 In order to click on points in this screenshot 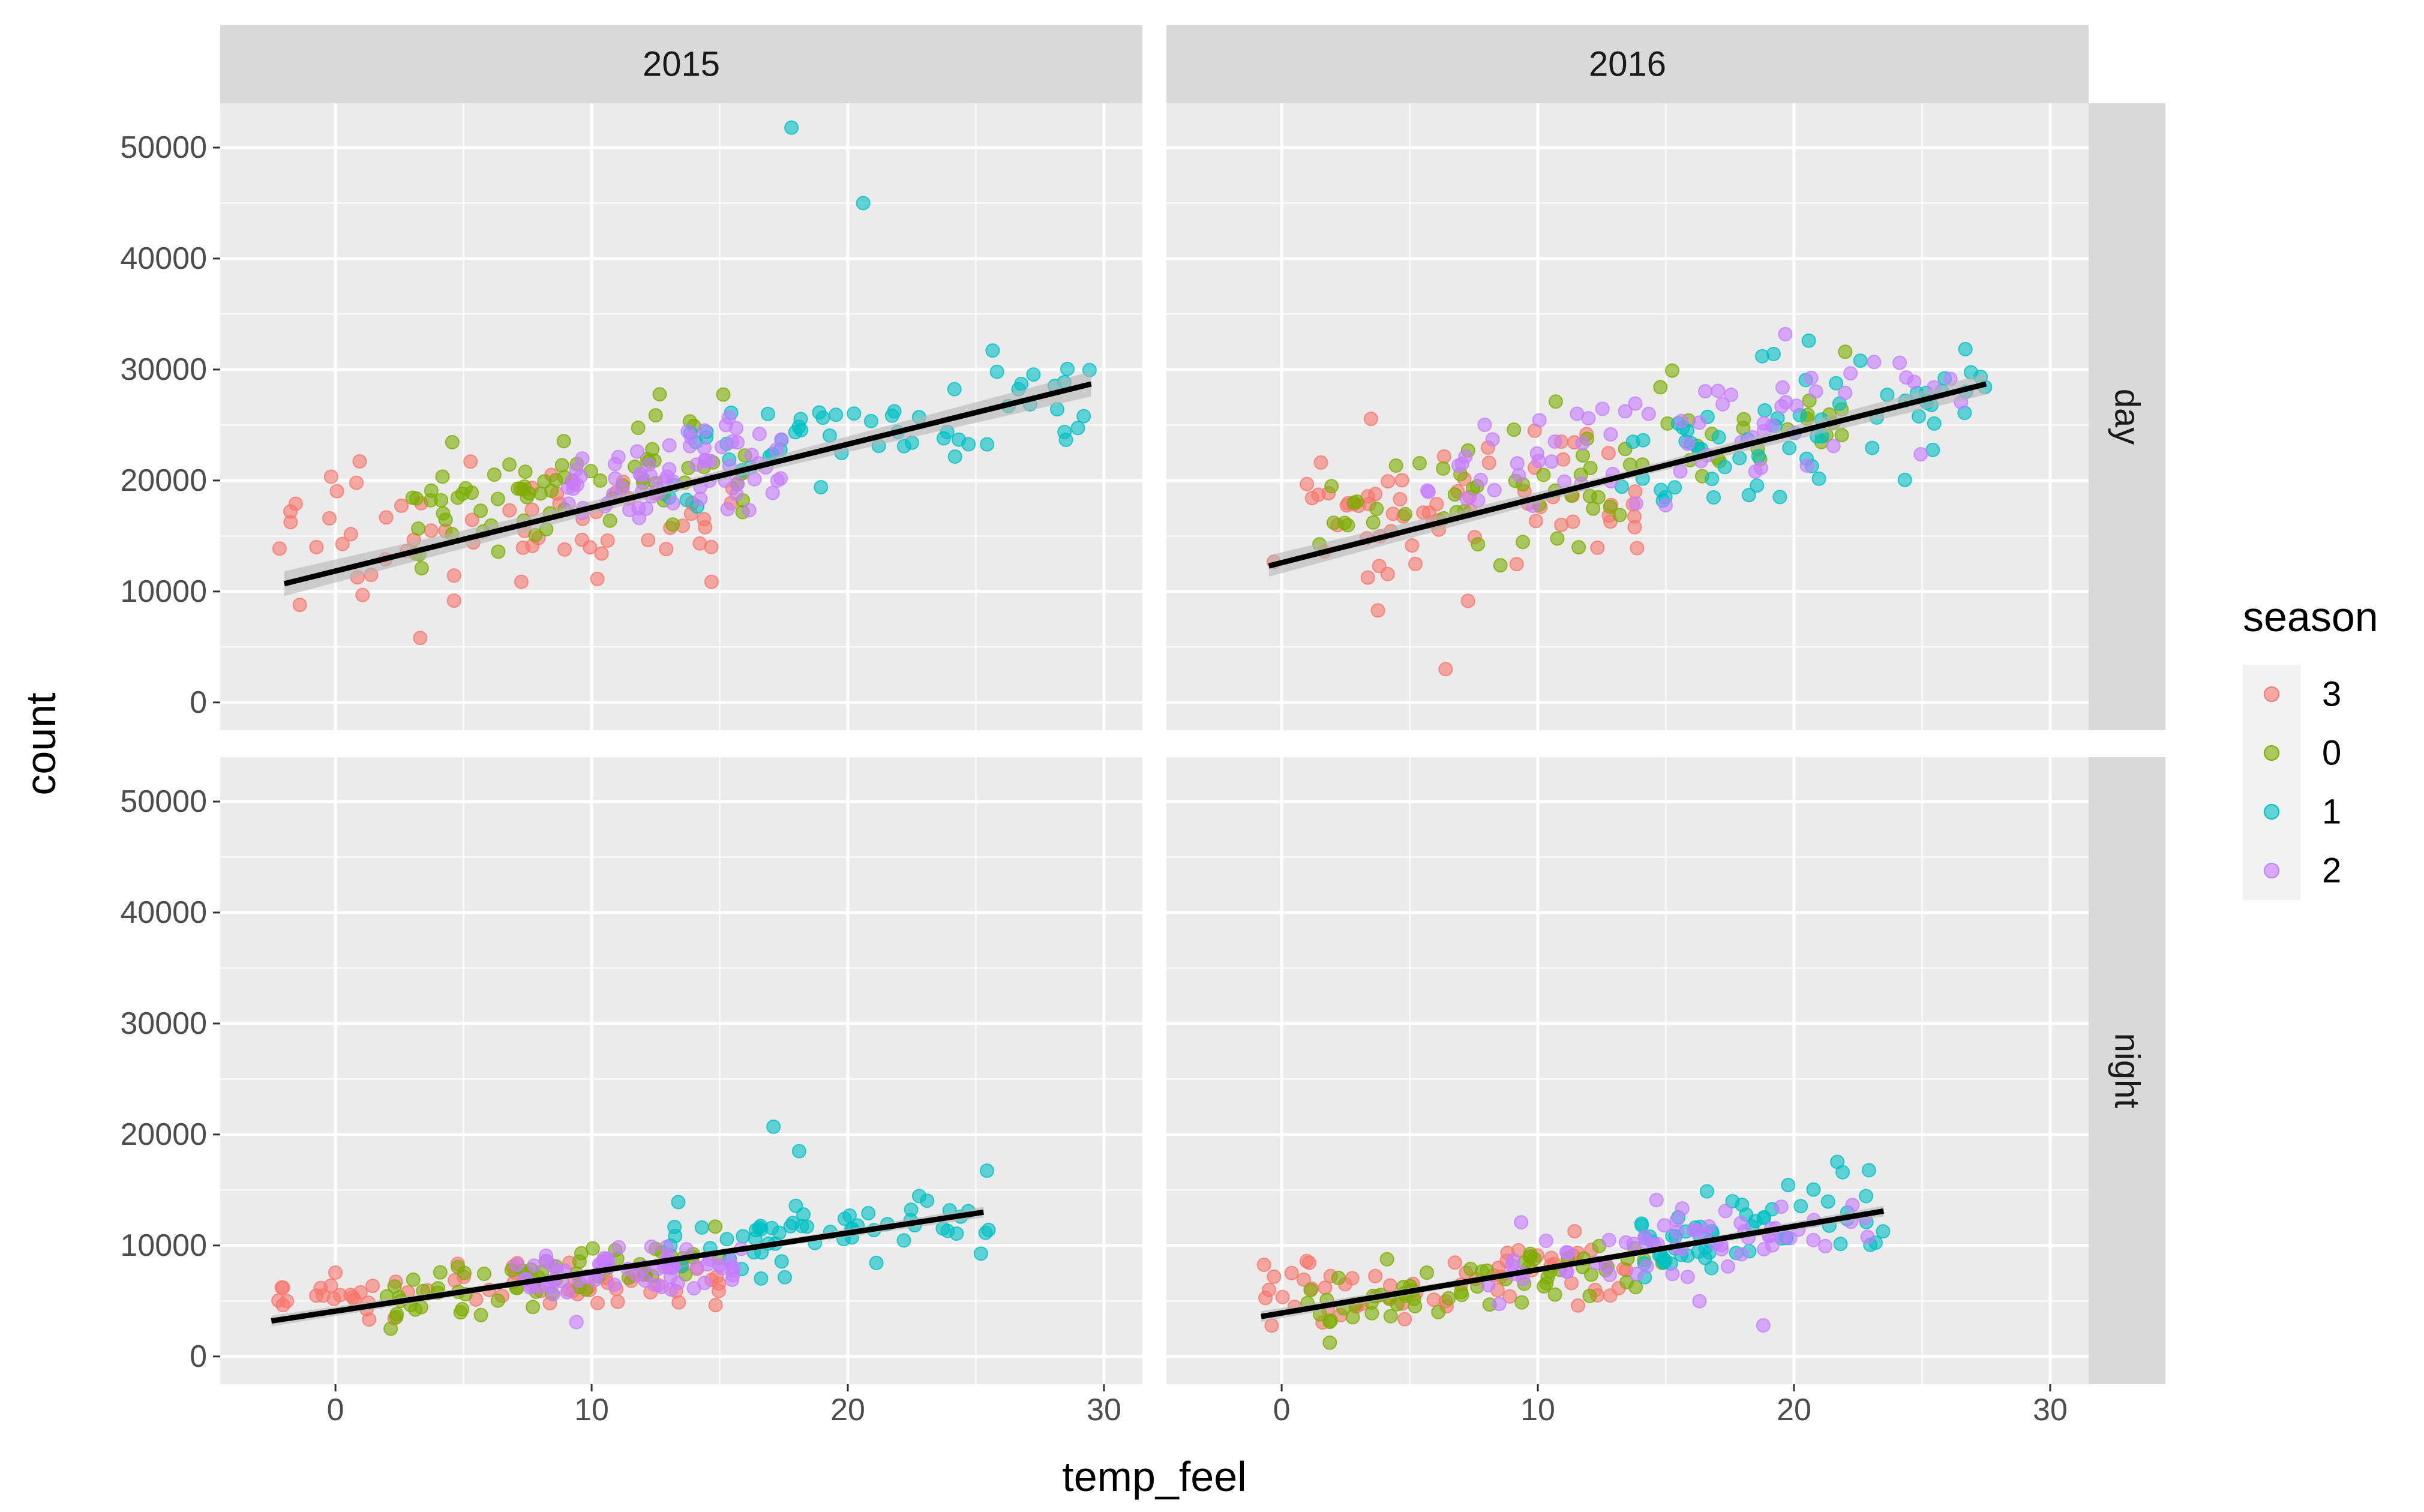, I will do `click(634, 1227)`.